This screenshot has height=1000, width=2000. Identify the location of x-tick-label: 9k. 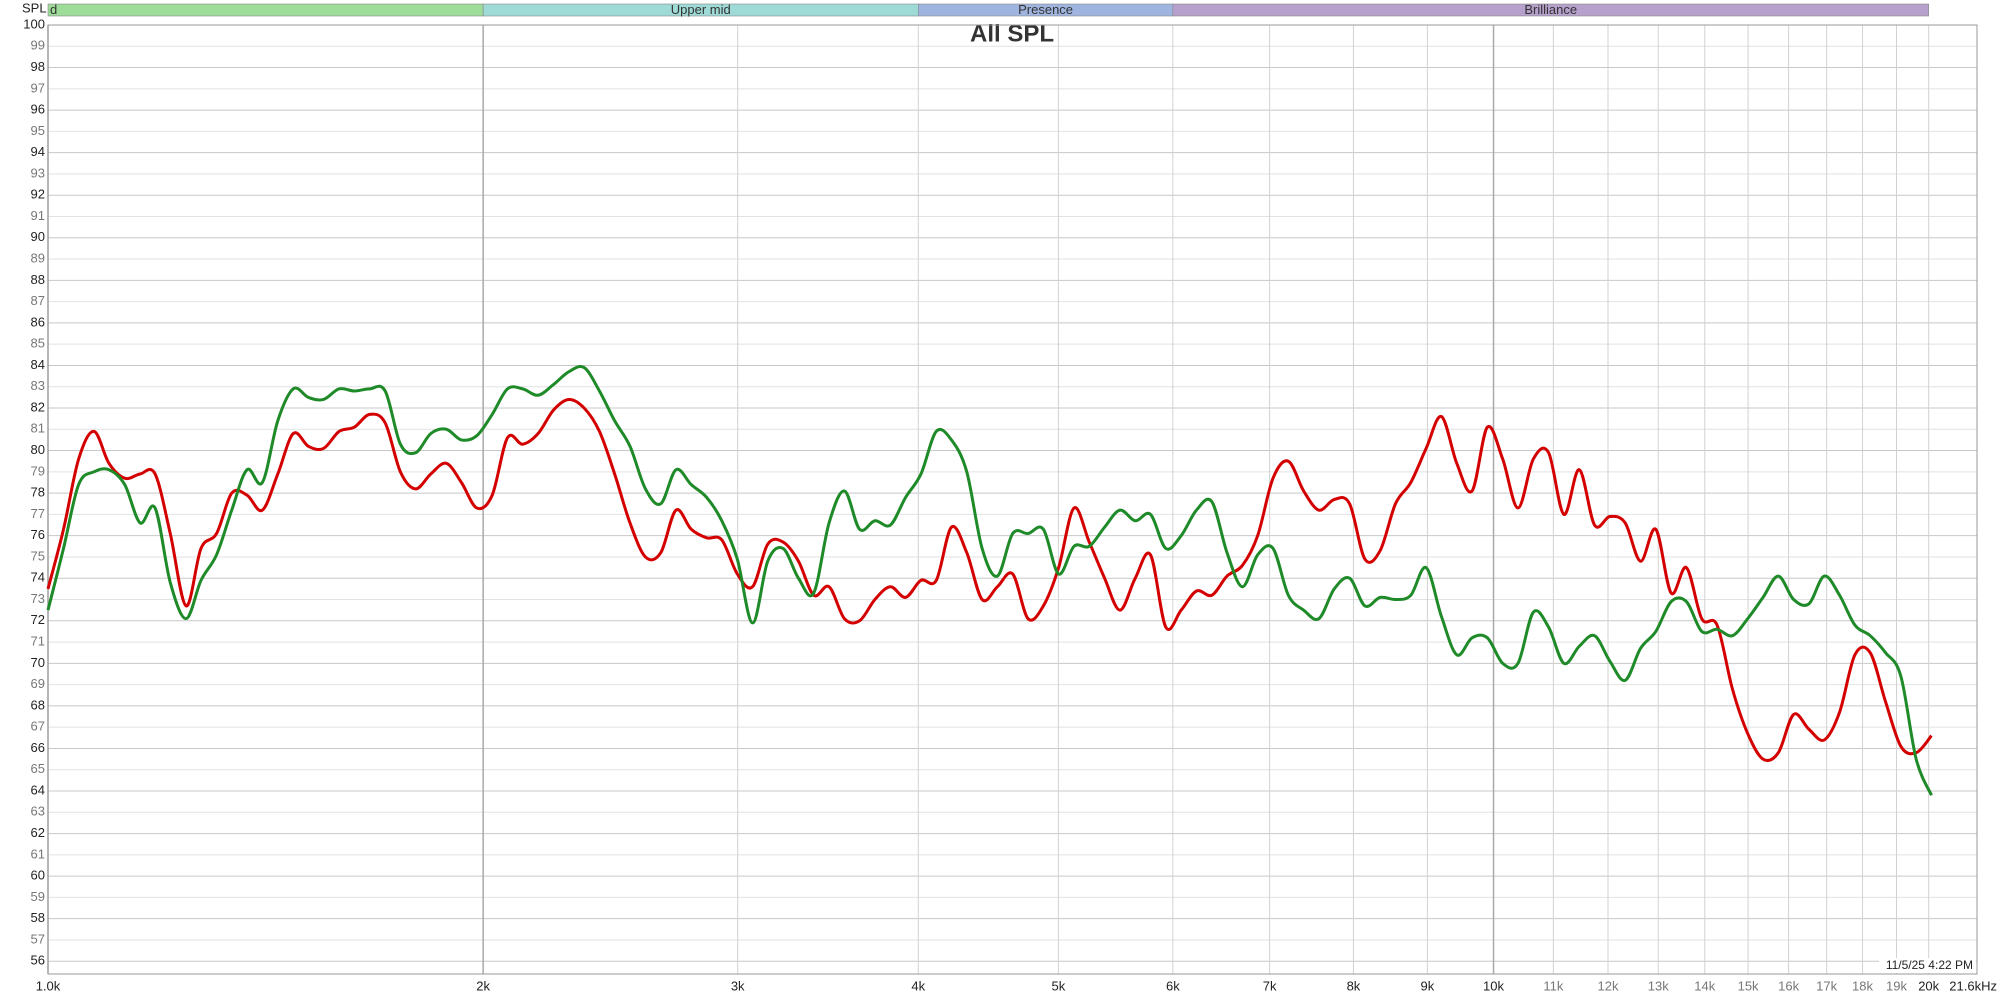
(1428, 985).